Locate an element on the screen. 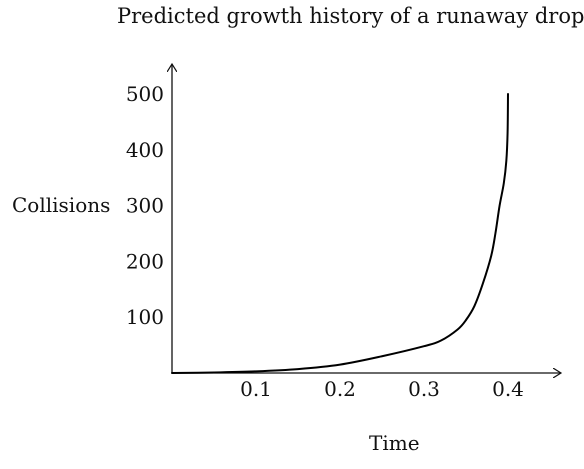  x-tick-label: 0.3 is located at coordinates (424, 389).